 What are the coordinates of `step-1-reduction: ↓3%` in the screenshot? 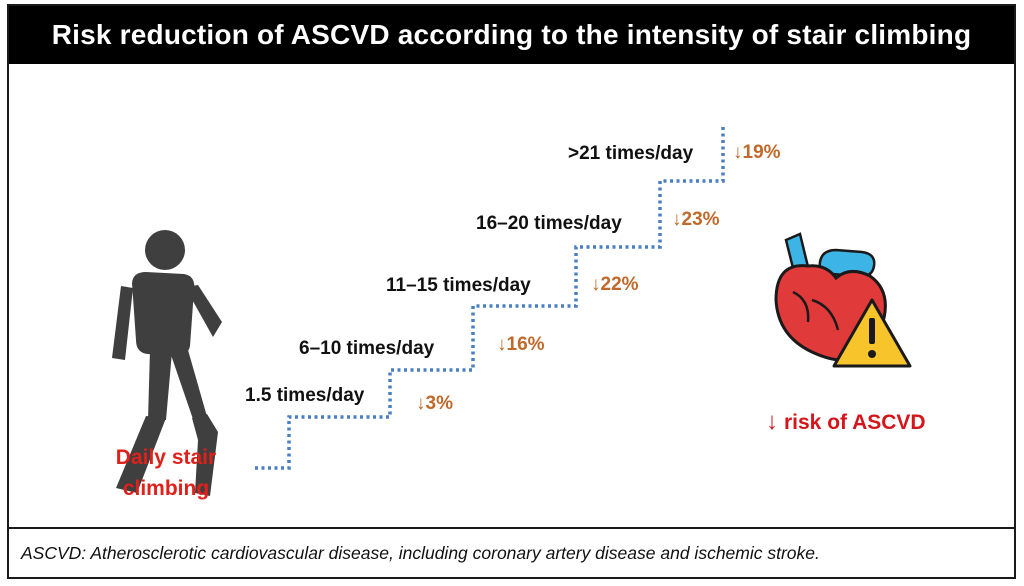 It's located at (434, 403).